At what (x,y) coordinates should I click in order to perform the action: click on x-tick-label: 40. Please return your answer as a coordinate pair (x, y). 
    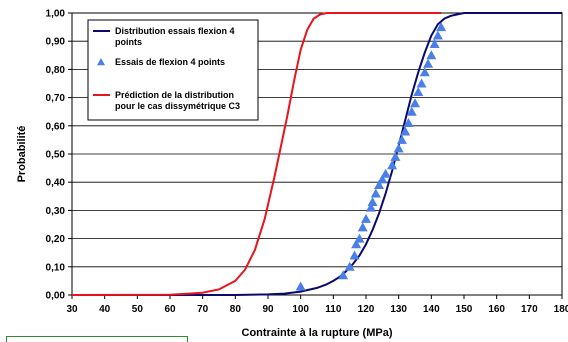
    Looking at the image, I should click on (105, 309).